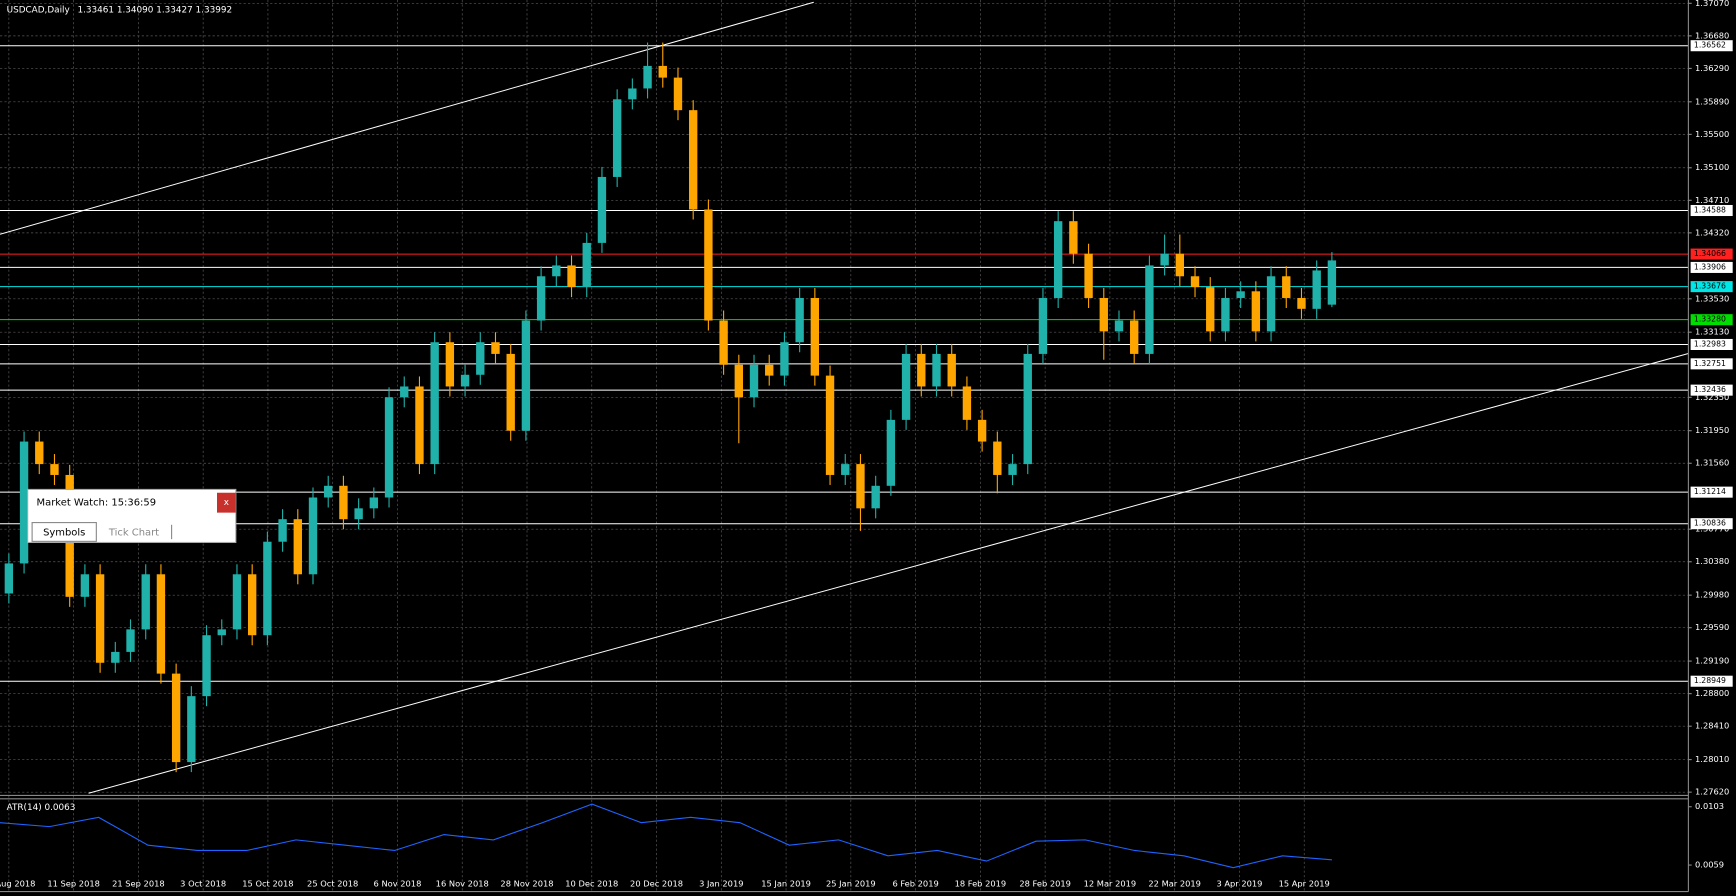 The width and height of the screenshot is (1736, 896). Describe the element at coordinates (138, 883) in the screenshot. I see `x-tick-label: 21 Sep 2018` at that location.